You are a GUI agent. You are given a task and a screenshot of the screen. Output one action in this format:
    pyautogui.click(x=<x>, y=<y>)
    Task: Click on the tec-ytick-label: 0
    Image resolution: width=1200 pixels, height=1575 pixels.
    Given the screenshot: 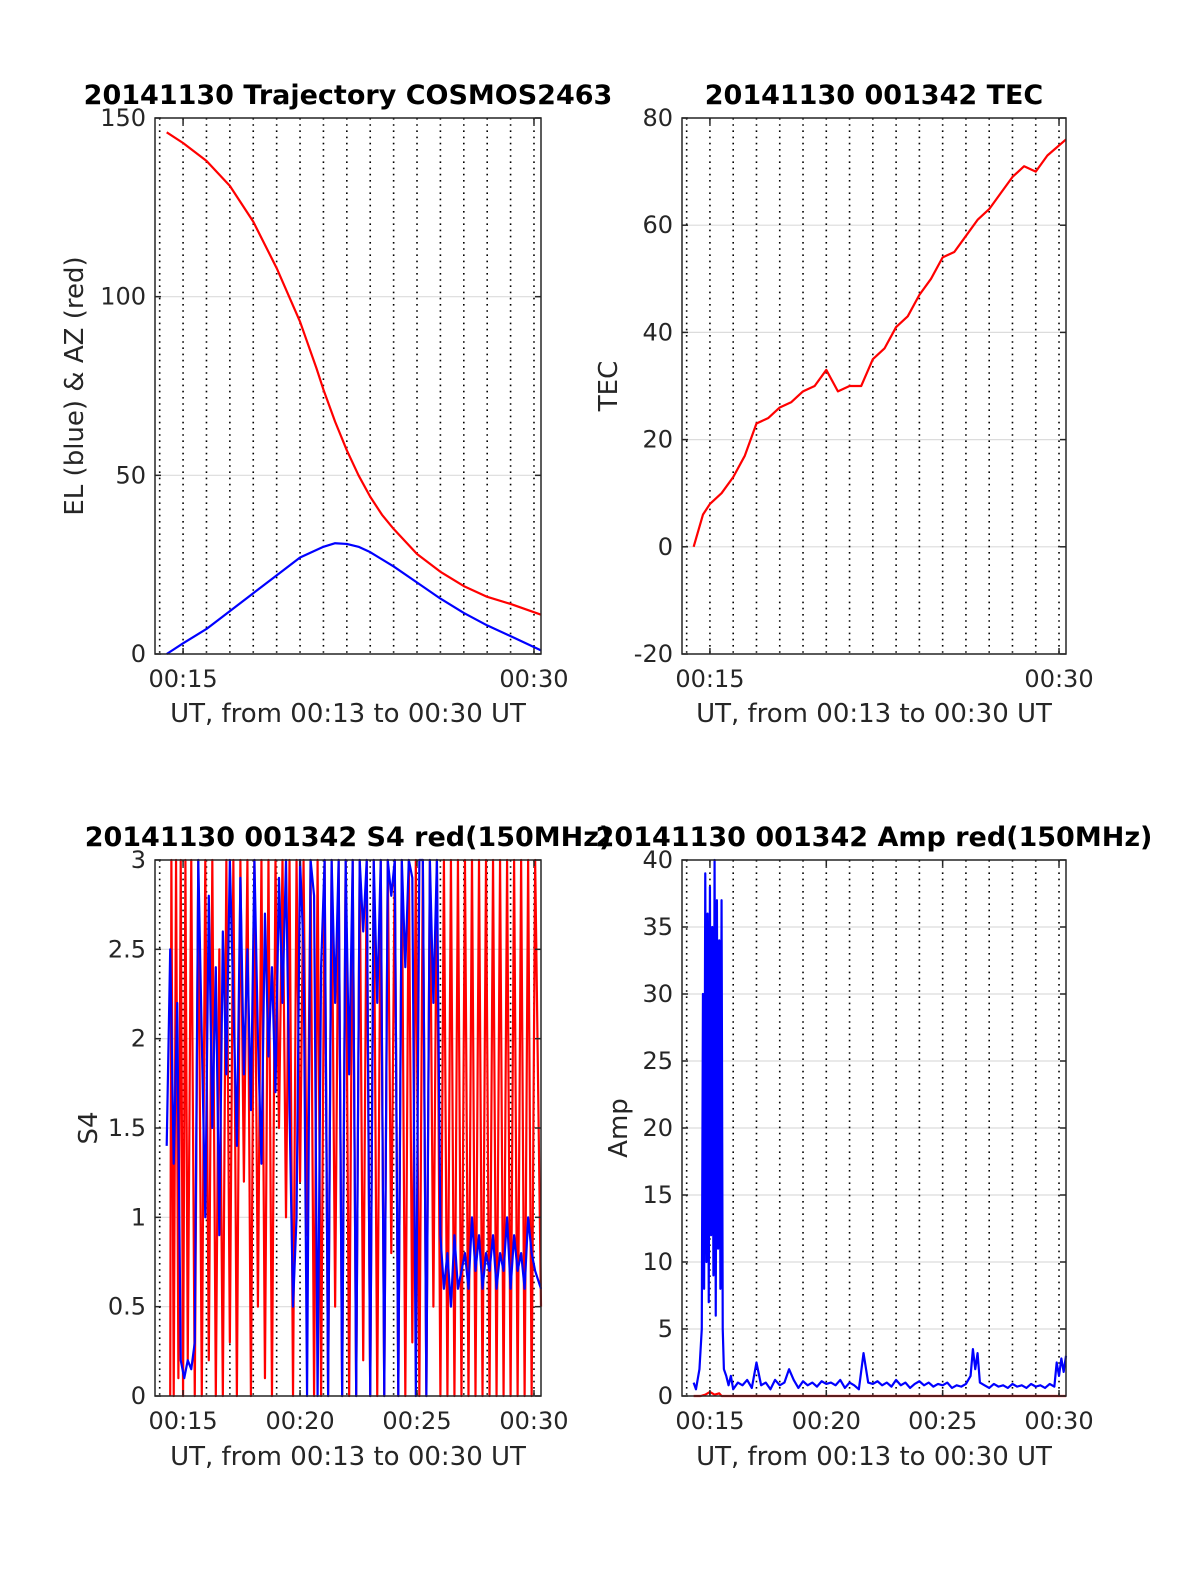 What is the action you would take?
    pyautogui.click(x=665, y=547)
    